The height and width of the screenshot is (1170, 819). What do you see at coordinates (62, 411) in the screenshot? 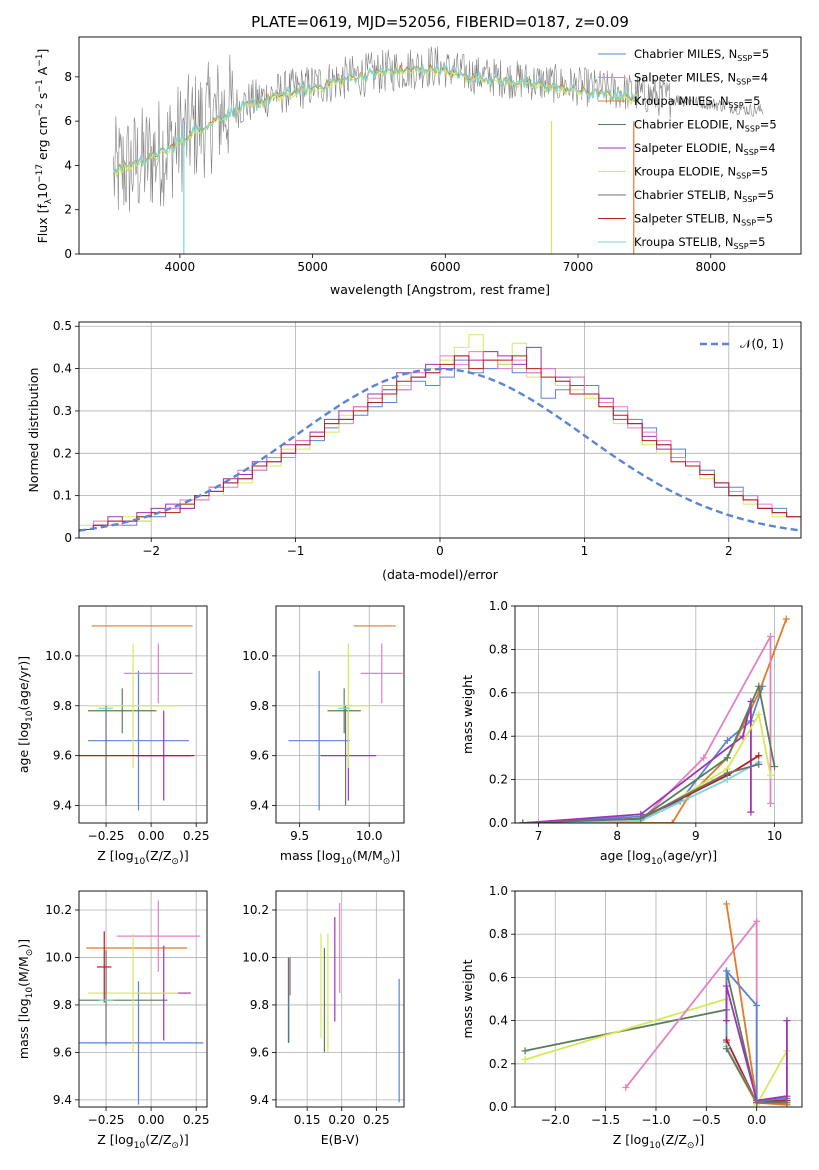
I see `y-tick-label: 0.3` at bounding box center [62, 411].